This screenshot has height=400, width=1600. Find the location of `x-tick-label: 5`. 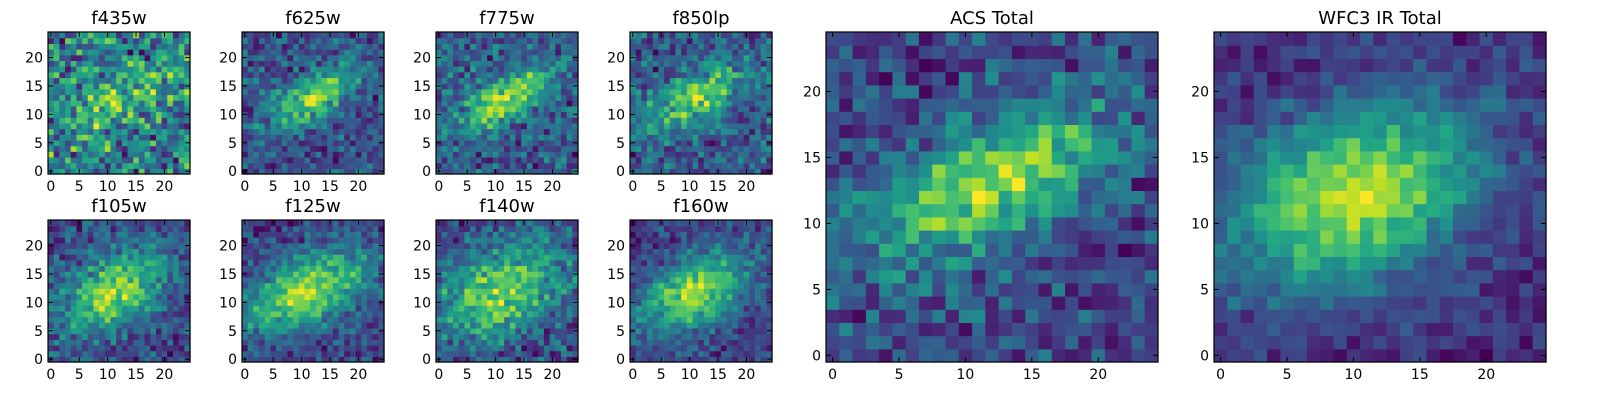

x-tick-label: 5 is located at coordinates (79, 187).